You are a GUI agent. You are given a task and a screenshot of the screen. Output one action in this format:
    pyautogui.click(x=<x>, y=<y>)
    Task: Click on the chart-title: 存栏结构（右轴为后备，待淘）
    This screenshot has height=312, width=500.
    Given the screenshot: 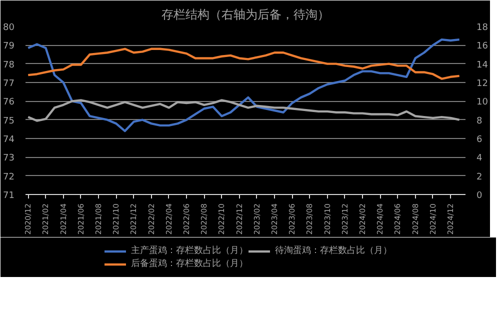 What is the action you would take?
    pyautogui.click(x=246, y=15)
    